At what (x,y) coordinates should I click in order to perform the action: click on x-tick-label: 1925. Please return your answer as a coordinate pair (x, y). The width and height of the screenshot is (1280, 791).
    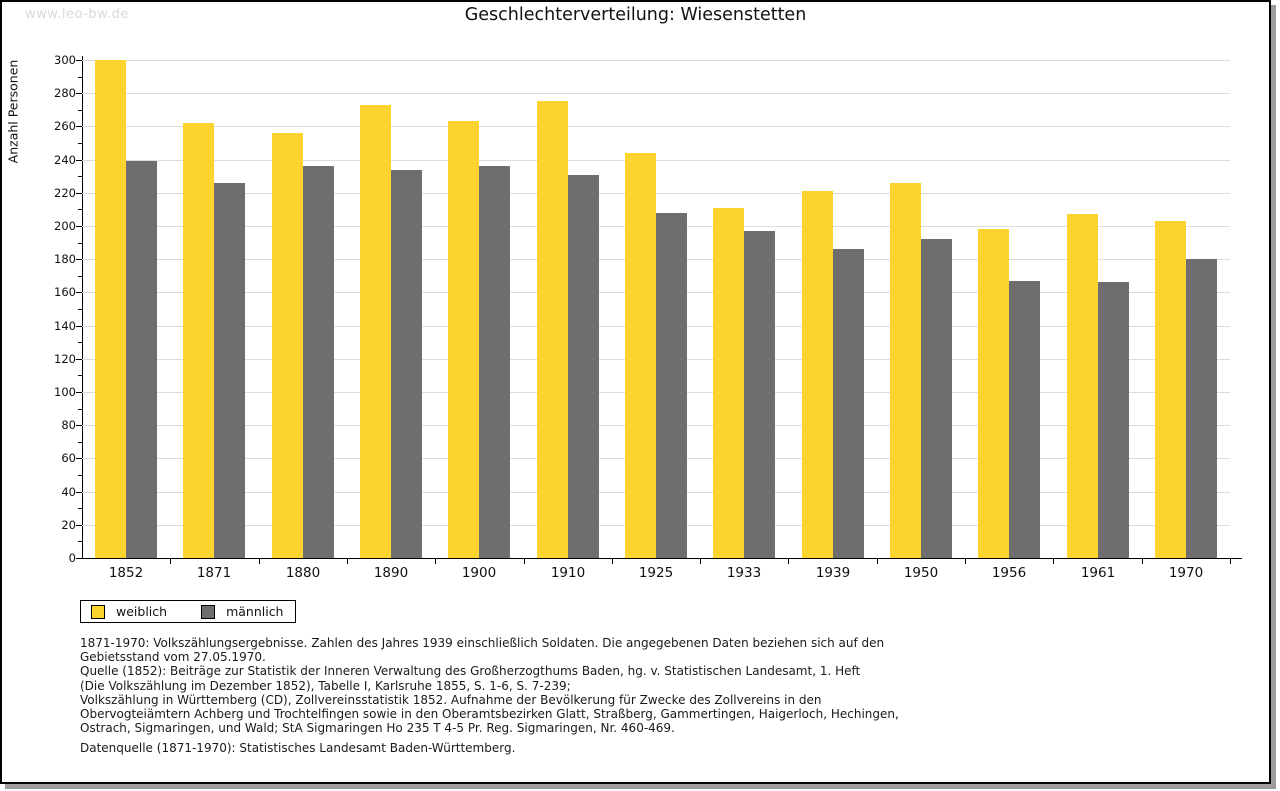
    Looking at the image, I should click on (656, 573).